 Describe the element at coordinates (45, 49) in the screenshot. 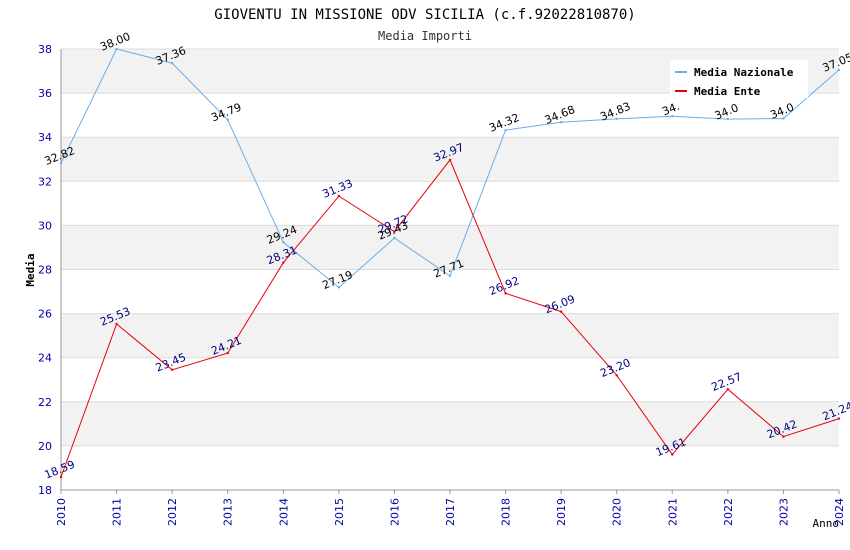

I see `y-tick-label: 38` at that location.